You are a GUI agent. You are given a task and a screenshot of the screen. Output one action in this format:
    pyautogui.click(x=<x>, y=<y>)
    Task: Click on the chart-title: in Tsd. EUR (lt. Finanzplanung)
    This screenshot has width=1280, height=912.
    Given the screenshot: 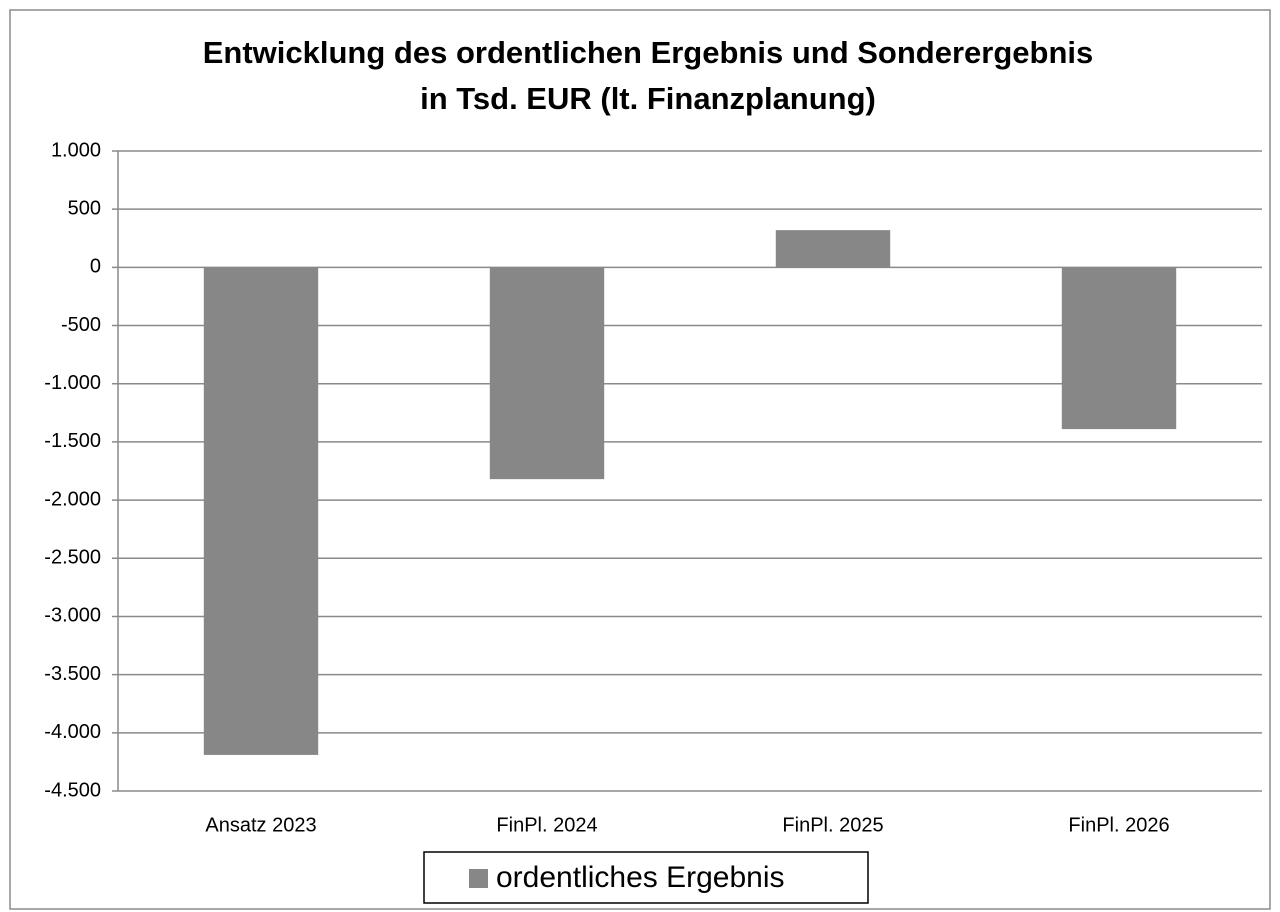 What is the action you would take?
    pyautogui.click(x=648, y=98)
    